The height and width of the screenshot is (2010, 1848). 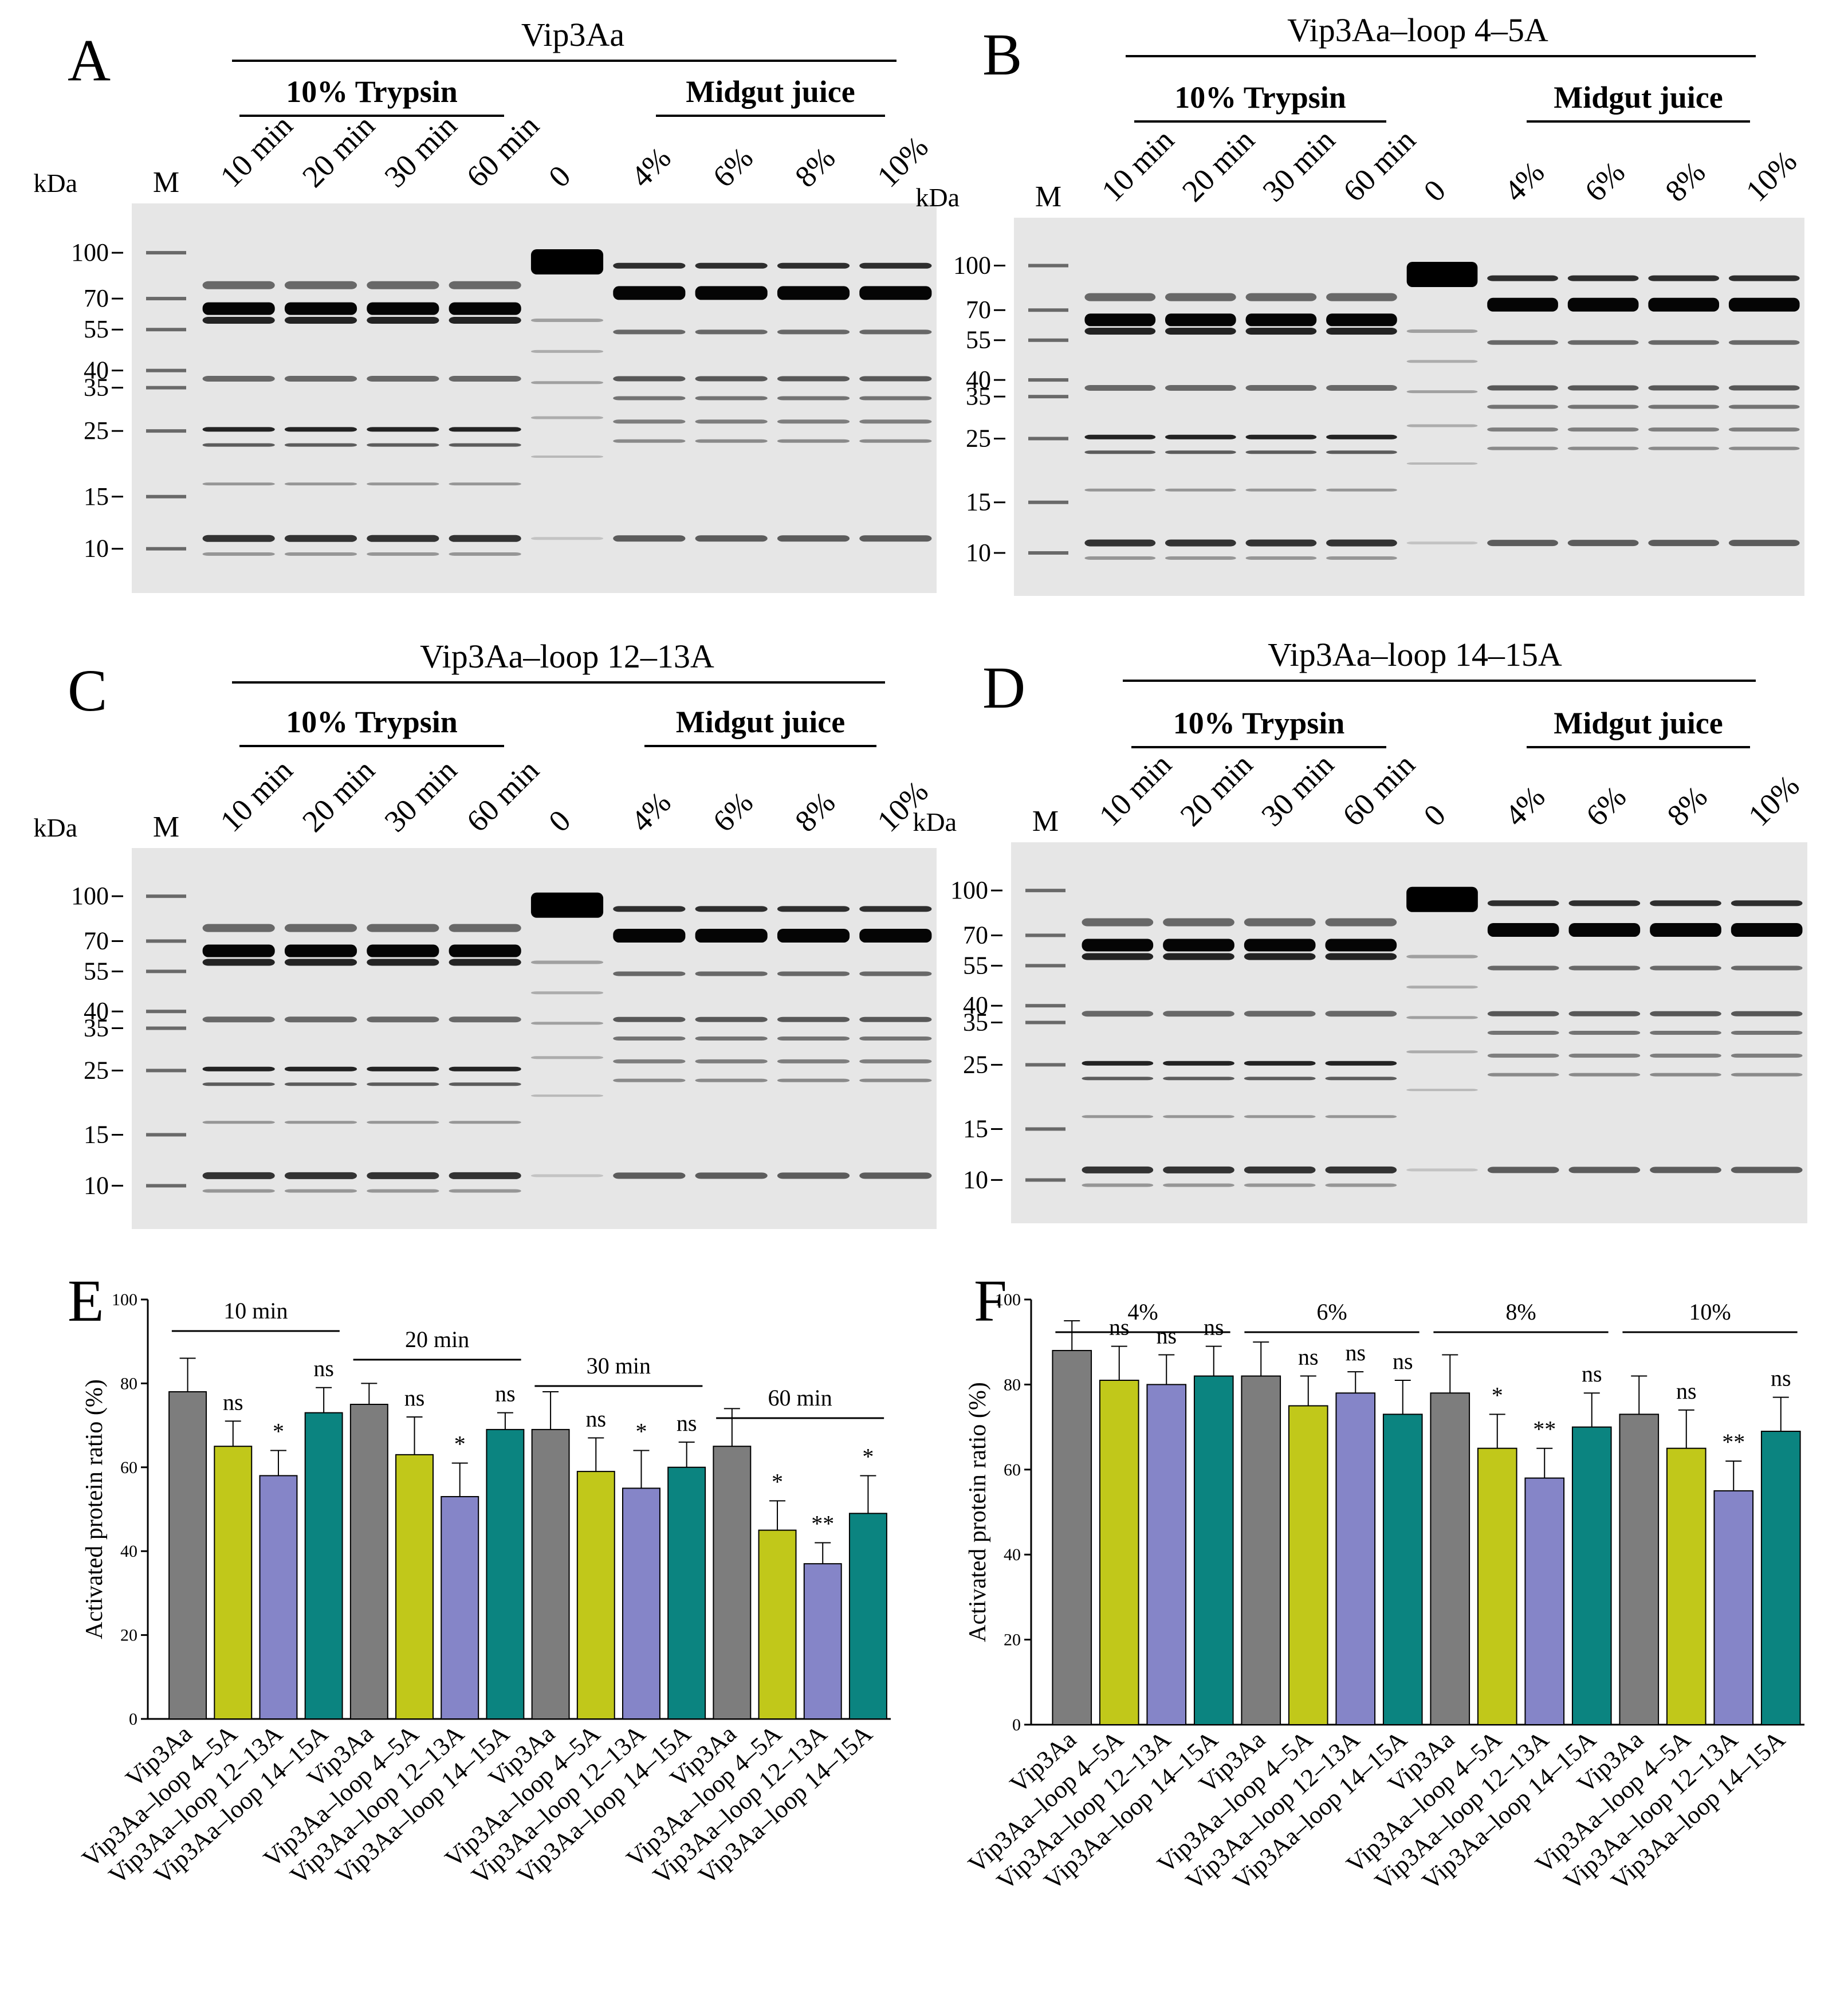 I want to click on lane-label: 8%, so click(x=815, y=167).